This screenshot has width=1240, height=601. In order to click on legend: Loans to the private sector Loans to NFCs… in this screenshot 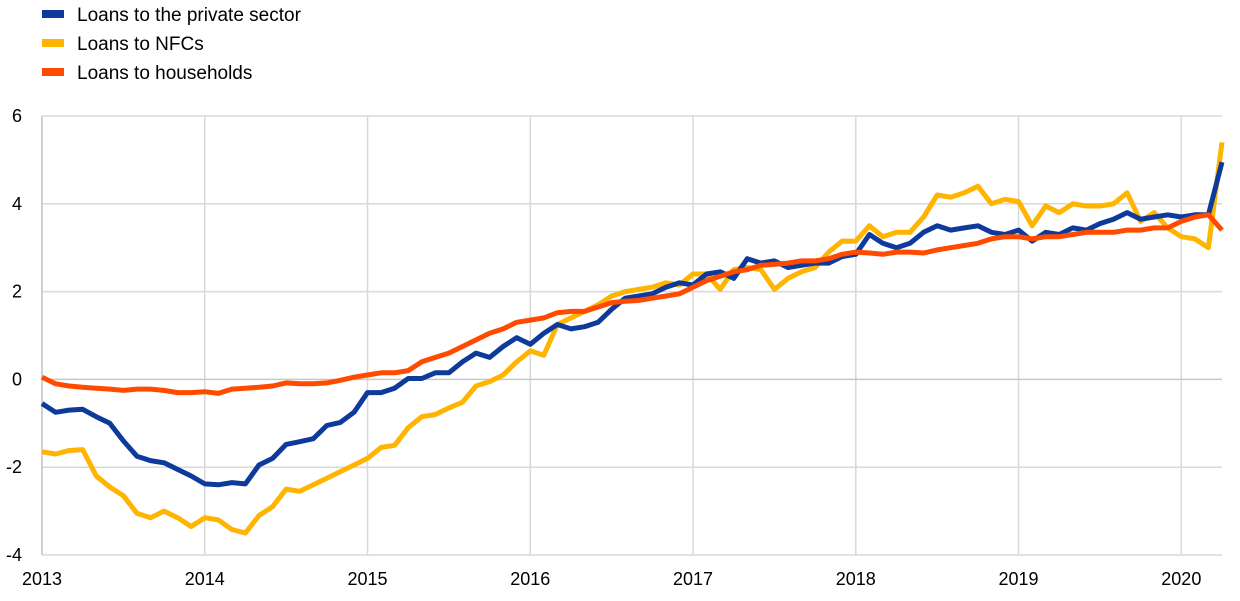, I will do `click(172, 44)`.